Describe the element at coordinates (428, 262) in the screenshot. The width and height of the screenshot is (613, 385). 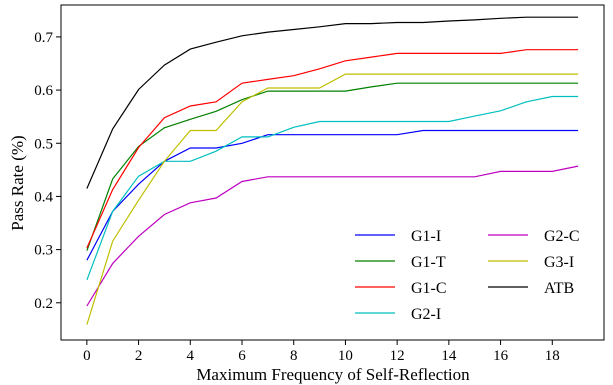
I see `legend-label: G1-T` at that location.